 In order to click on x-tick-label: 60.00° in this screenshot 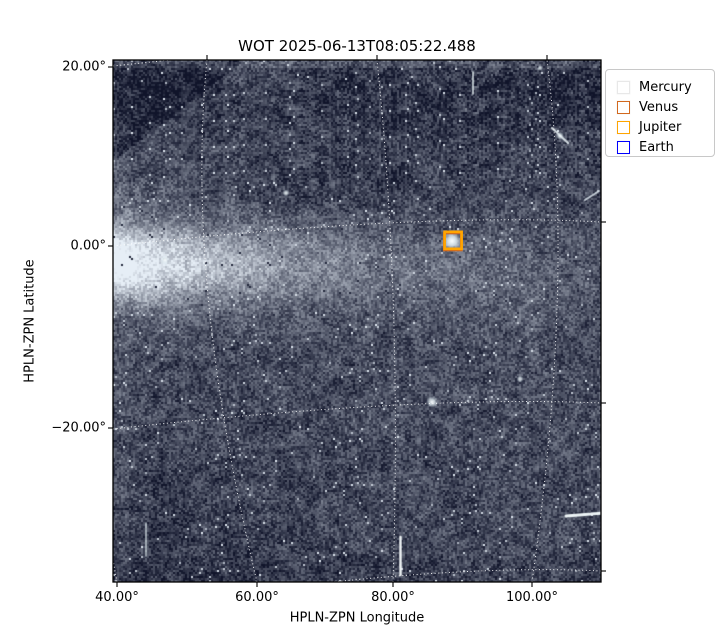, I will do `click(257, 597)`.